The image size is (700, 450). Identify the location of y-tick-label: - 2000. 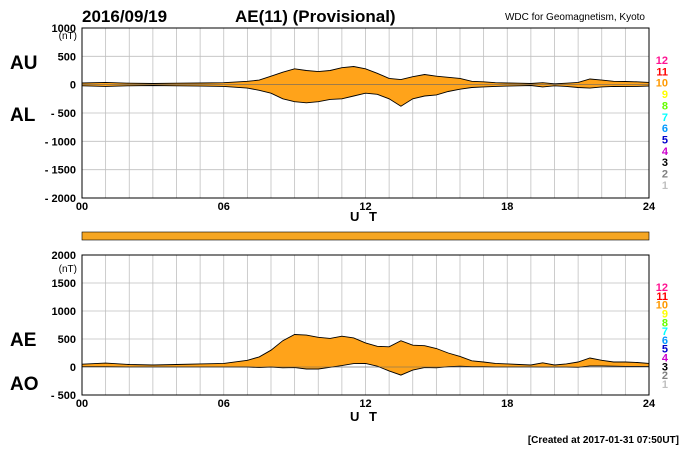
(60, 199).